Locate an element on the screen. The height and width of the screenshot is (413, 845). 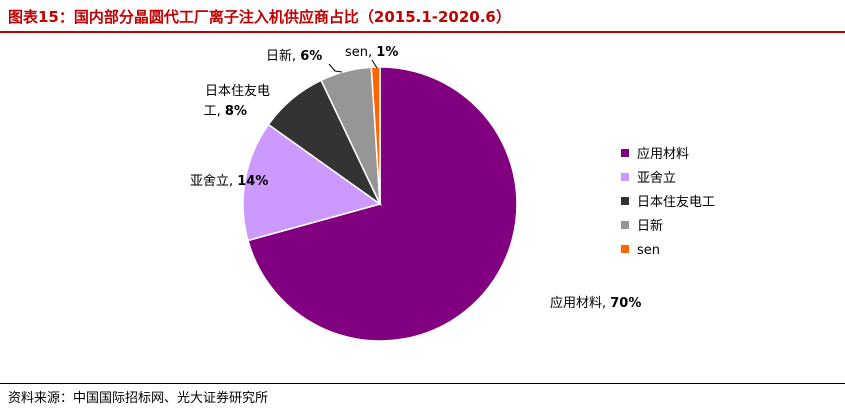
title-rule is located at coordinates (422, 32).